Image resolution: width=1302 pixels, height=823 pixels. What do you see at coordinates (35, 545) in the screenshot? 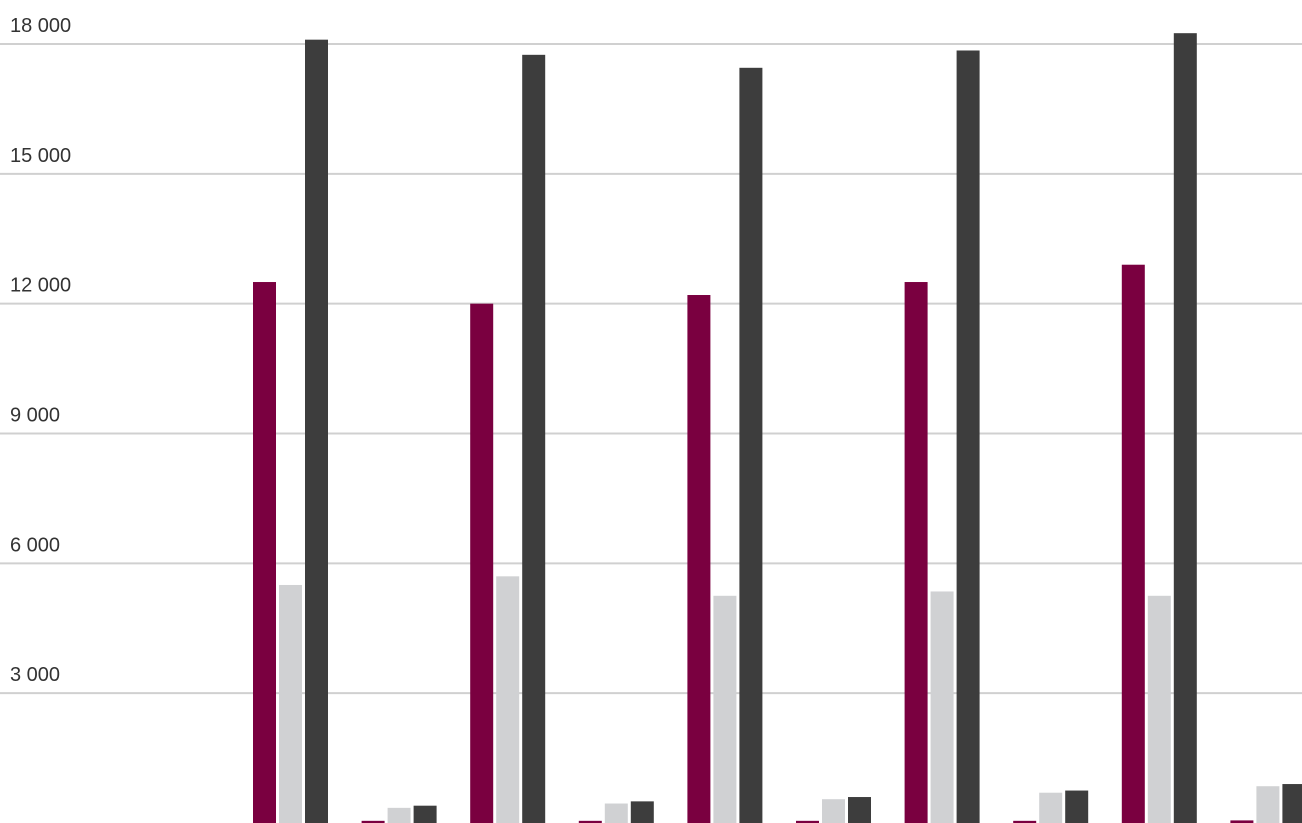
I see `y-tick-label: 6 000` at bounding box center [35, 545].